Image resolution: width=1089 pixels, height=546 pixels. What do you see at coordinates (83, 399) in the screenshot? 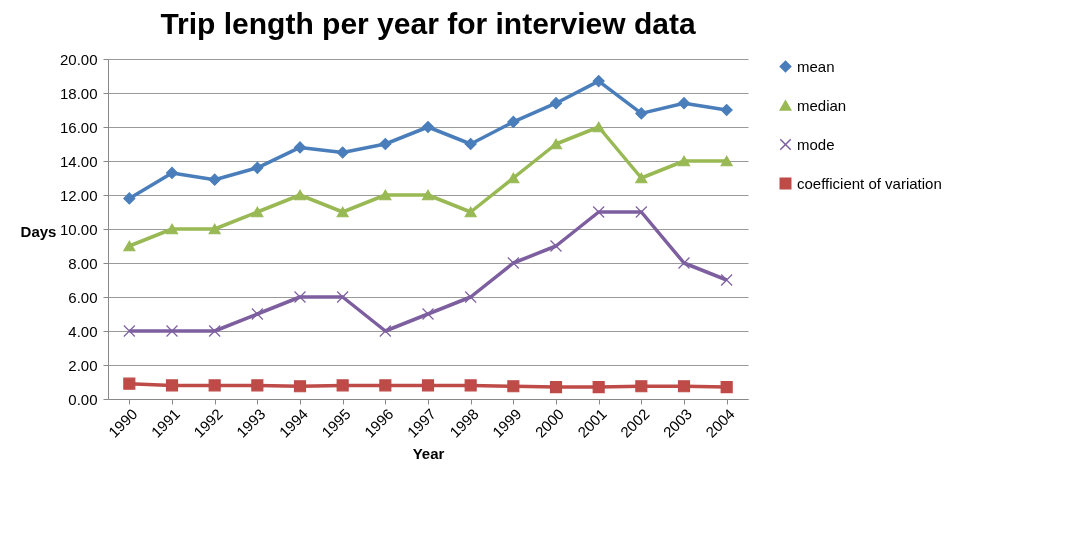
I see `y-tick-label: 0.00` at bounding box center [83, 399].